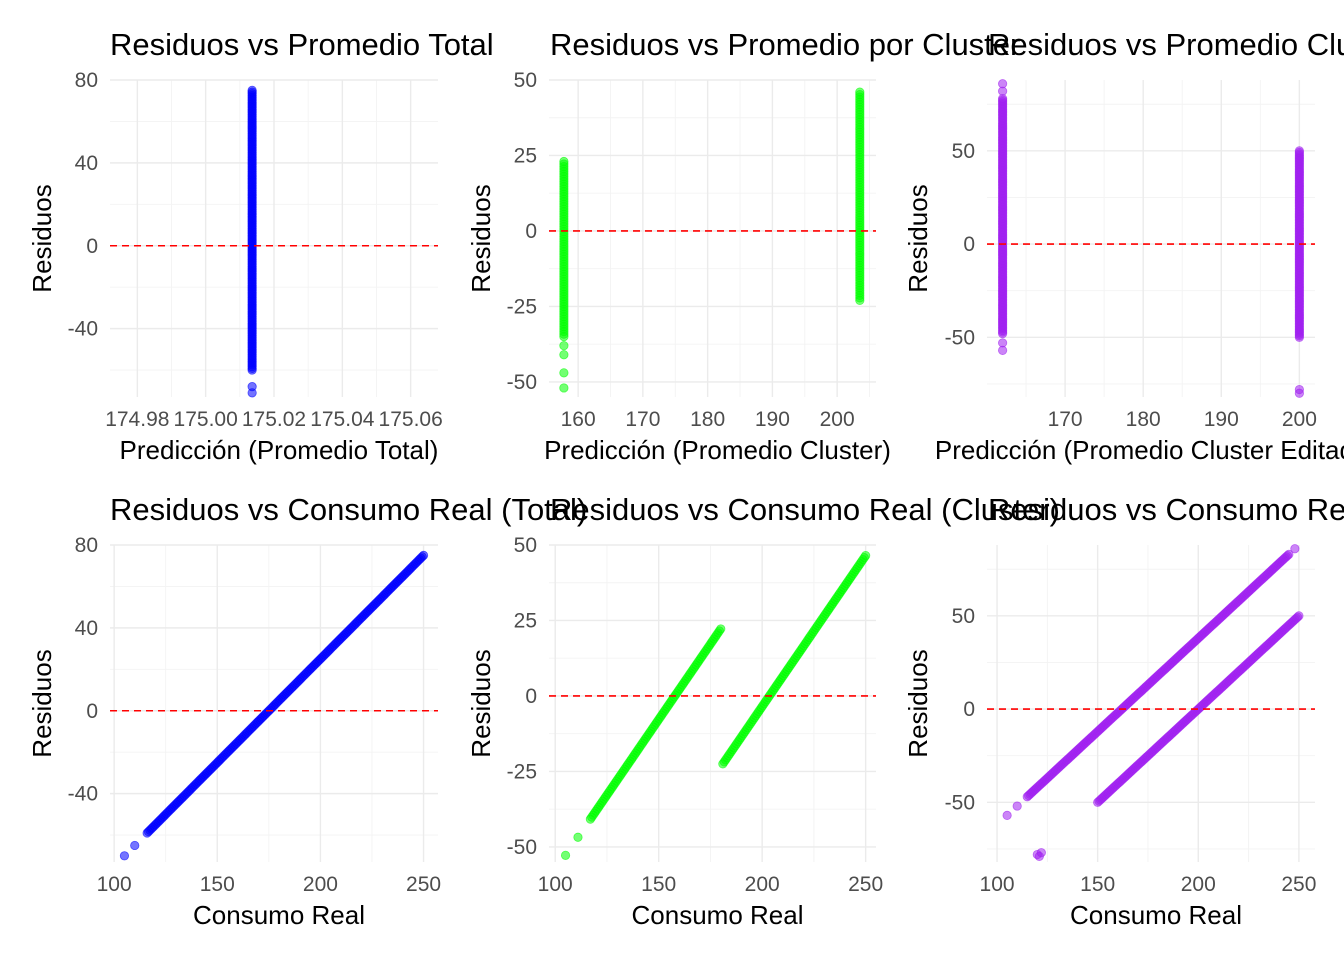 This screenshot has width=1344, height=960. Describe the element at coordinates (578, 419) in the screenshot. I see `x-tick-label: 160` at that location.